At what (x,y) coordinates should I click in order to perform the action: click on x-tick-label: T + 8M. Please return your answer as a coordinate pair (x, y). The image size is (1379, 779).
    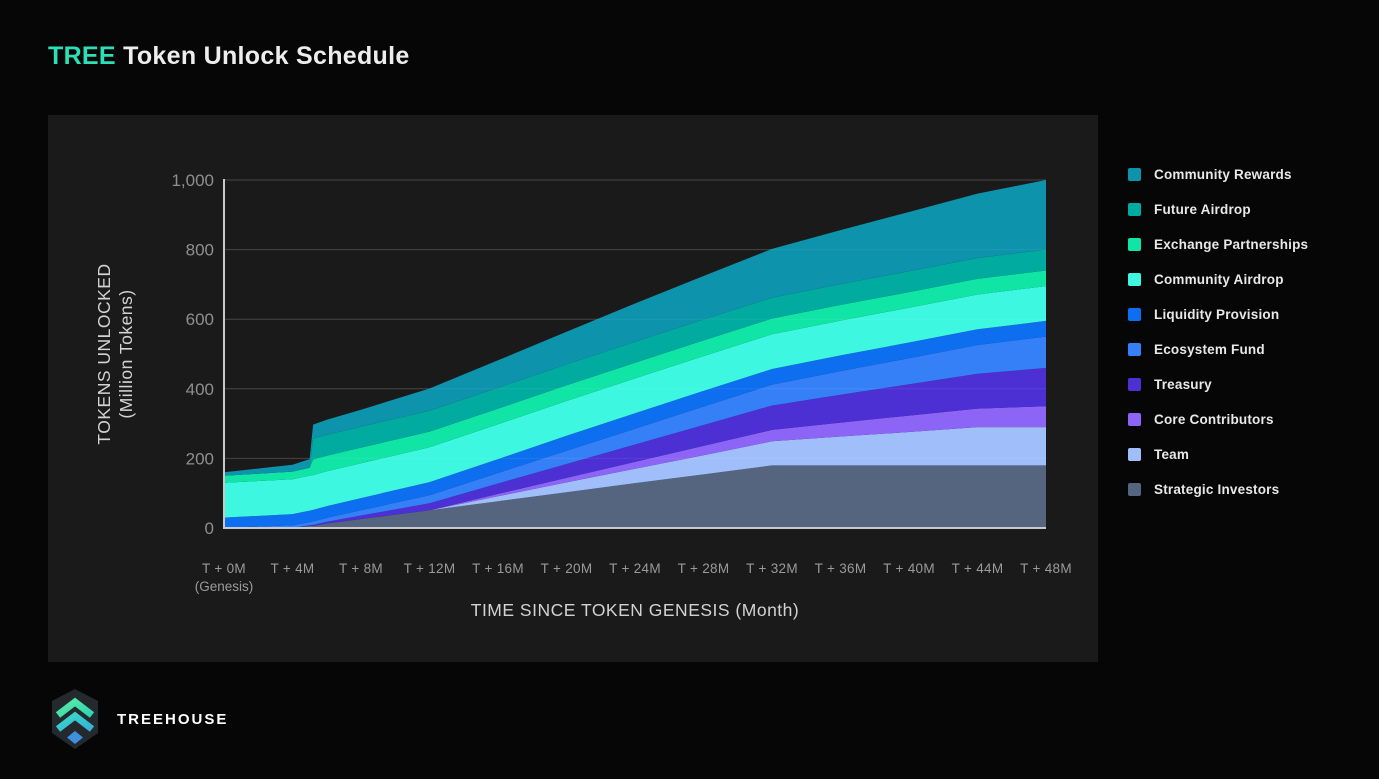
    Looking at the image, I should click on (361, 568).